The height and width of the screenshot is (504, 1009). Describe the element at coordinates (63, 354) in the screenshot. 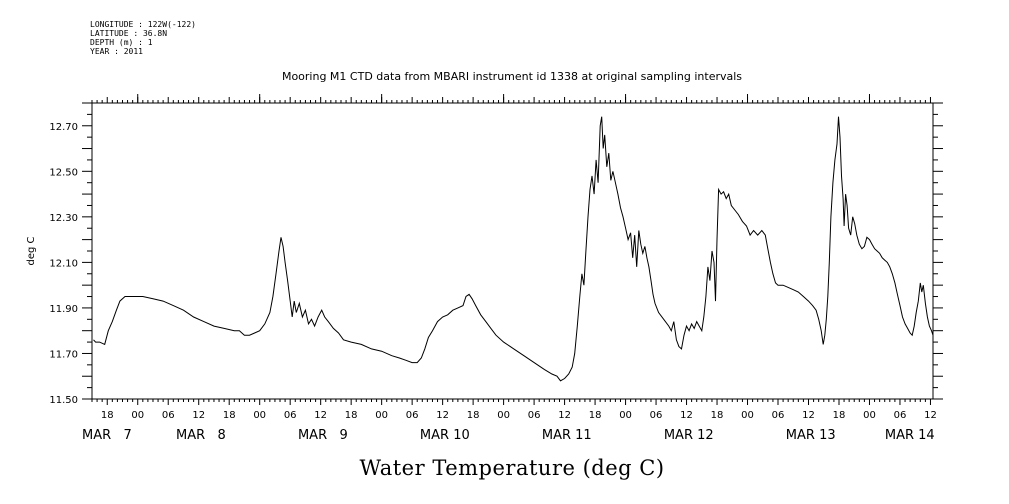

I see `y-tick-label: 11.70` at that location.